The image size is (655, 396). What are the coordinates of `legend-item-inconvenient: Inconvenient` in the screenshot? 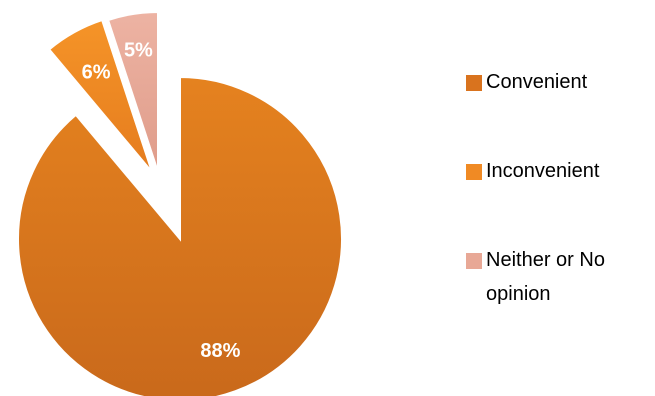 It's located at (533, 171).